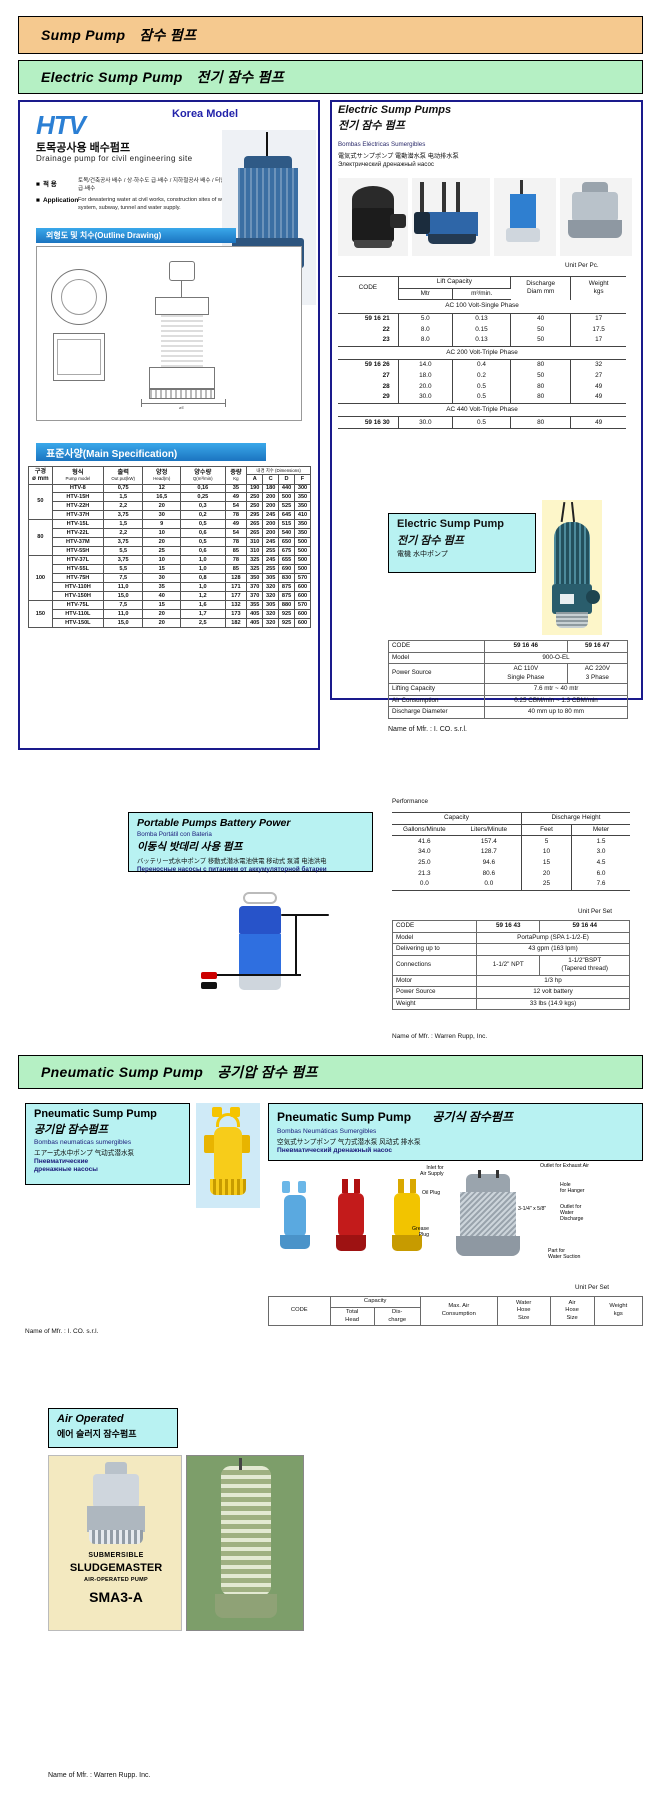 This screenshot has height=1800, width=661. Describe the element at coordinates (424, 885) in the screenshot. I see `cell-gpm: 0.0` at that location.